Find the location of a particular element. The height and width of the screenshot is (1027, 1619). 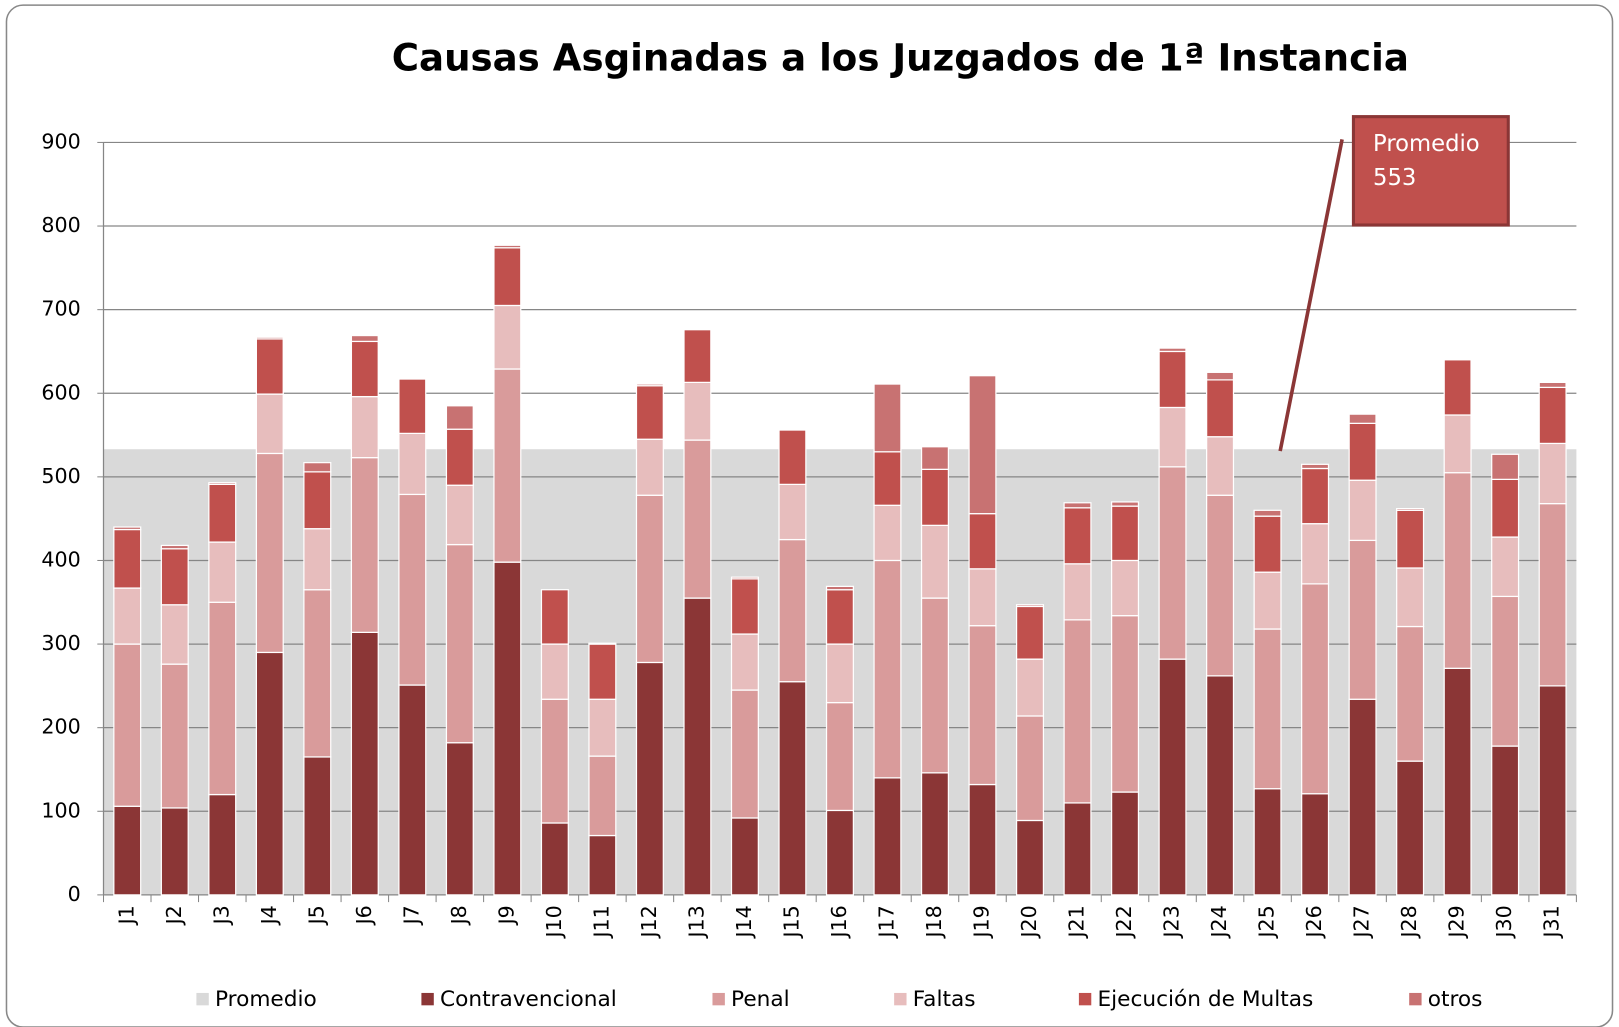

x-tick-label: J28 is located at coordinates (1409, 922).